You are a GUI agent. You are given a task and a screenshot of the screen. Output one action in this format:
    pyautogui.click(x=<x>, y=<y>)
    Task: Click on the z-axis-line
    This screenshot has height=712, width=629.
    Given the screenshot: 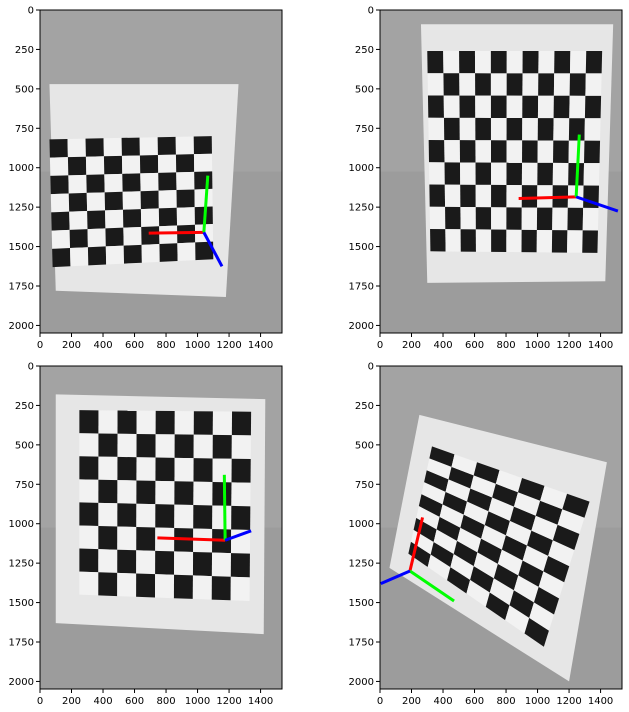 What is the action you would take?
    pyautogui.click(x=238, y=535)
    